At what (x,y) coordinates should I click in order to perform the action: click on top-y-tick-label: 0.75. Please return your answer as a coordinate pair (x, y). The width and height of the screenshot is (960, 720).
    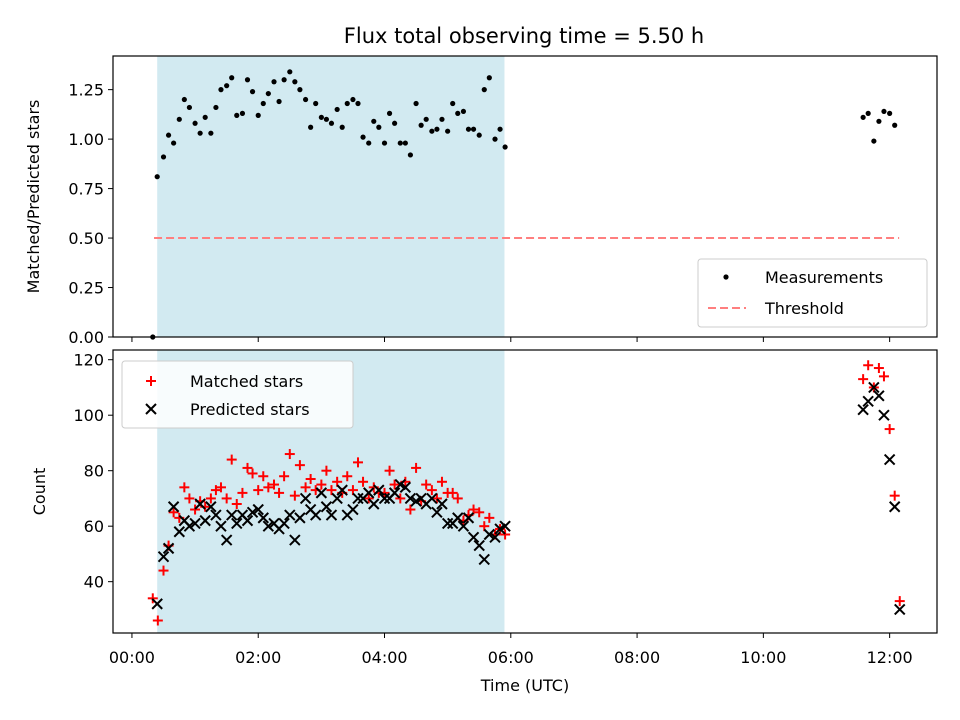
    Looking at the image, I should click on (86, 189).